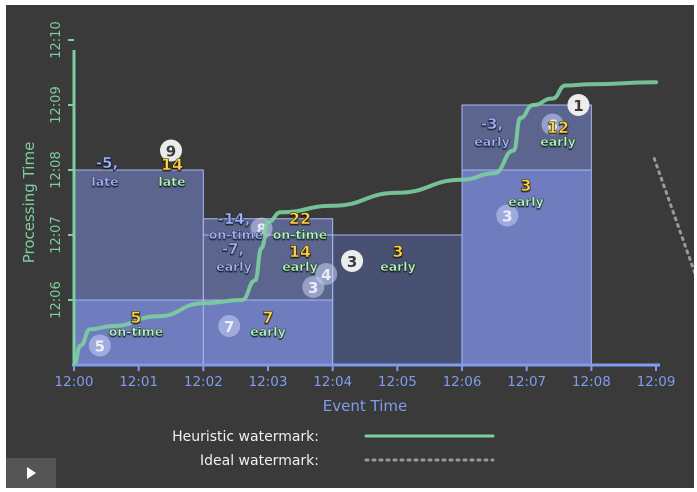  Describe the element at coordinates (104, 181) in the screenshot. I see `pane-prior-label: late` at that location.